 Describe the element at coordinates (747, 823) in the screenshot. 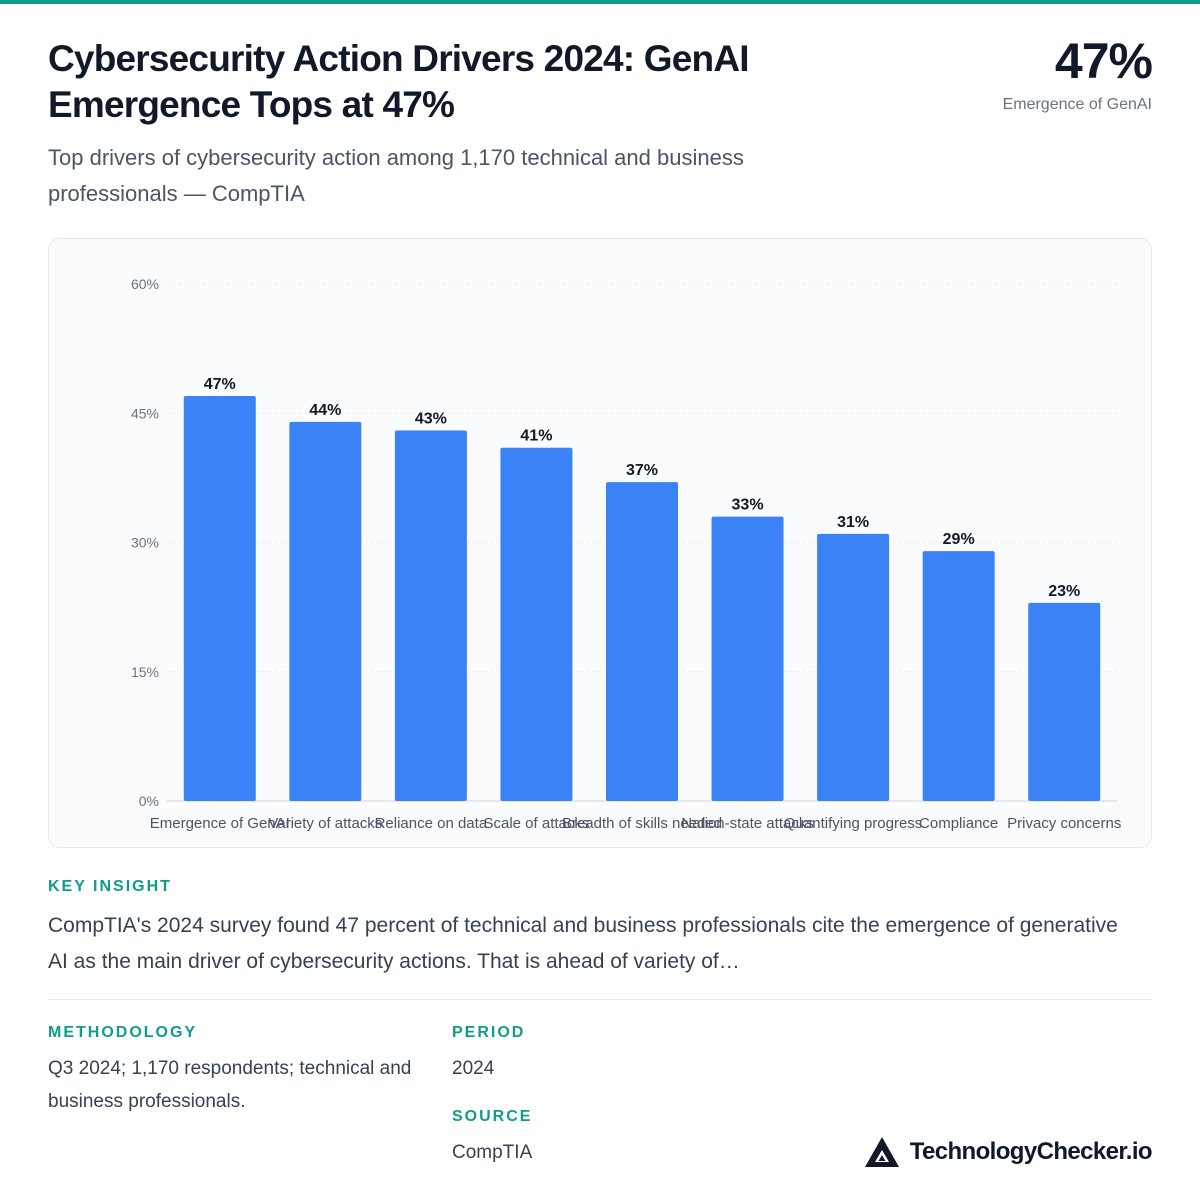

I see `x-tick-label: Nation-state attacks` at that location.